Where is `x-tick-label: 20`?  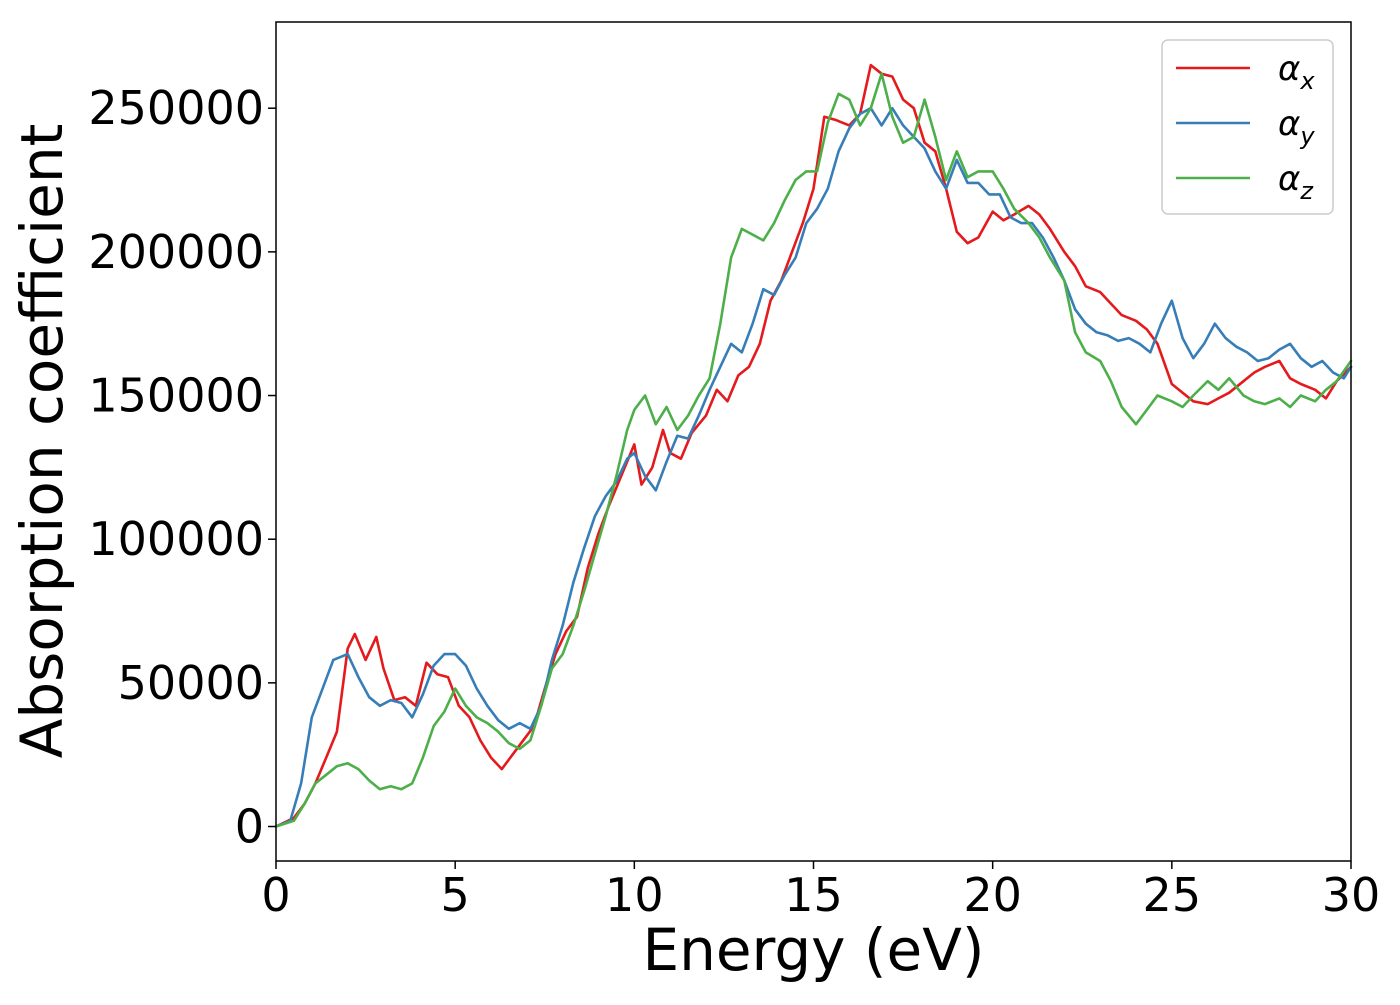 x-tick-label: 20 is located at coordinates (992, 895).